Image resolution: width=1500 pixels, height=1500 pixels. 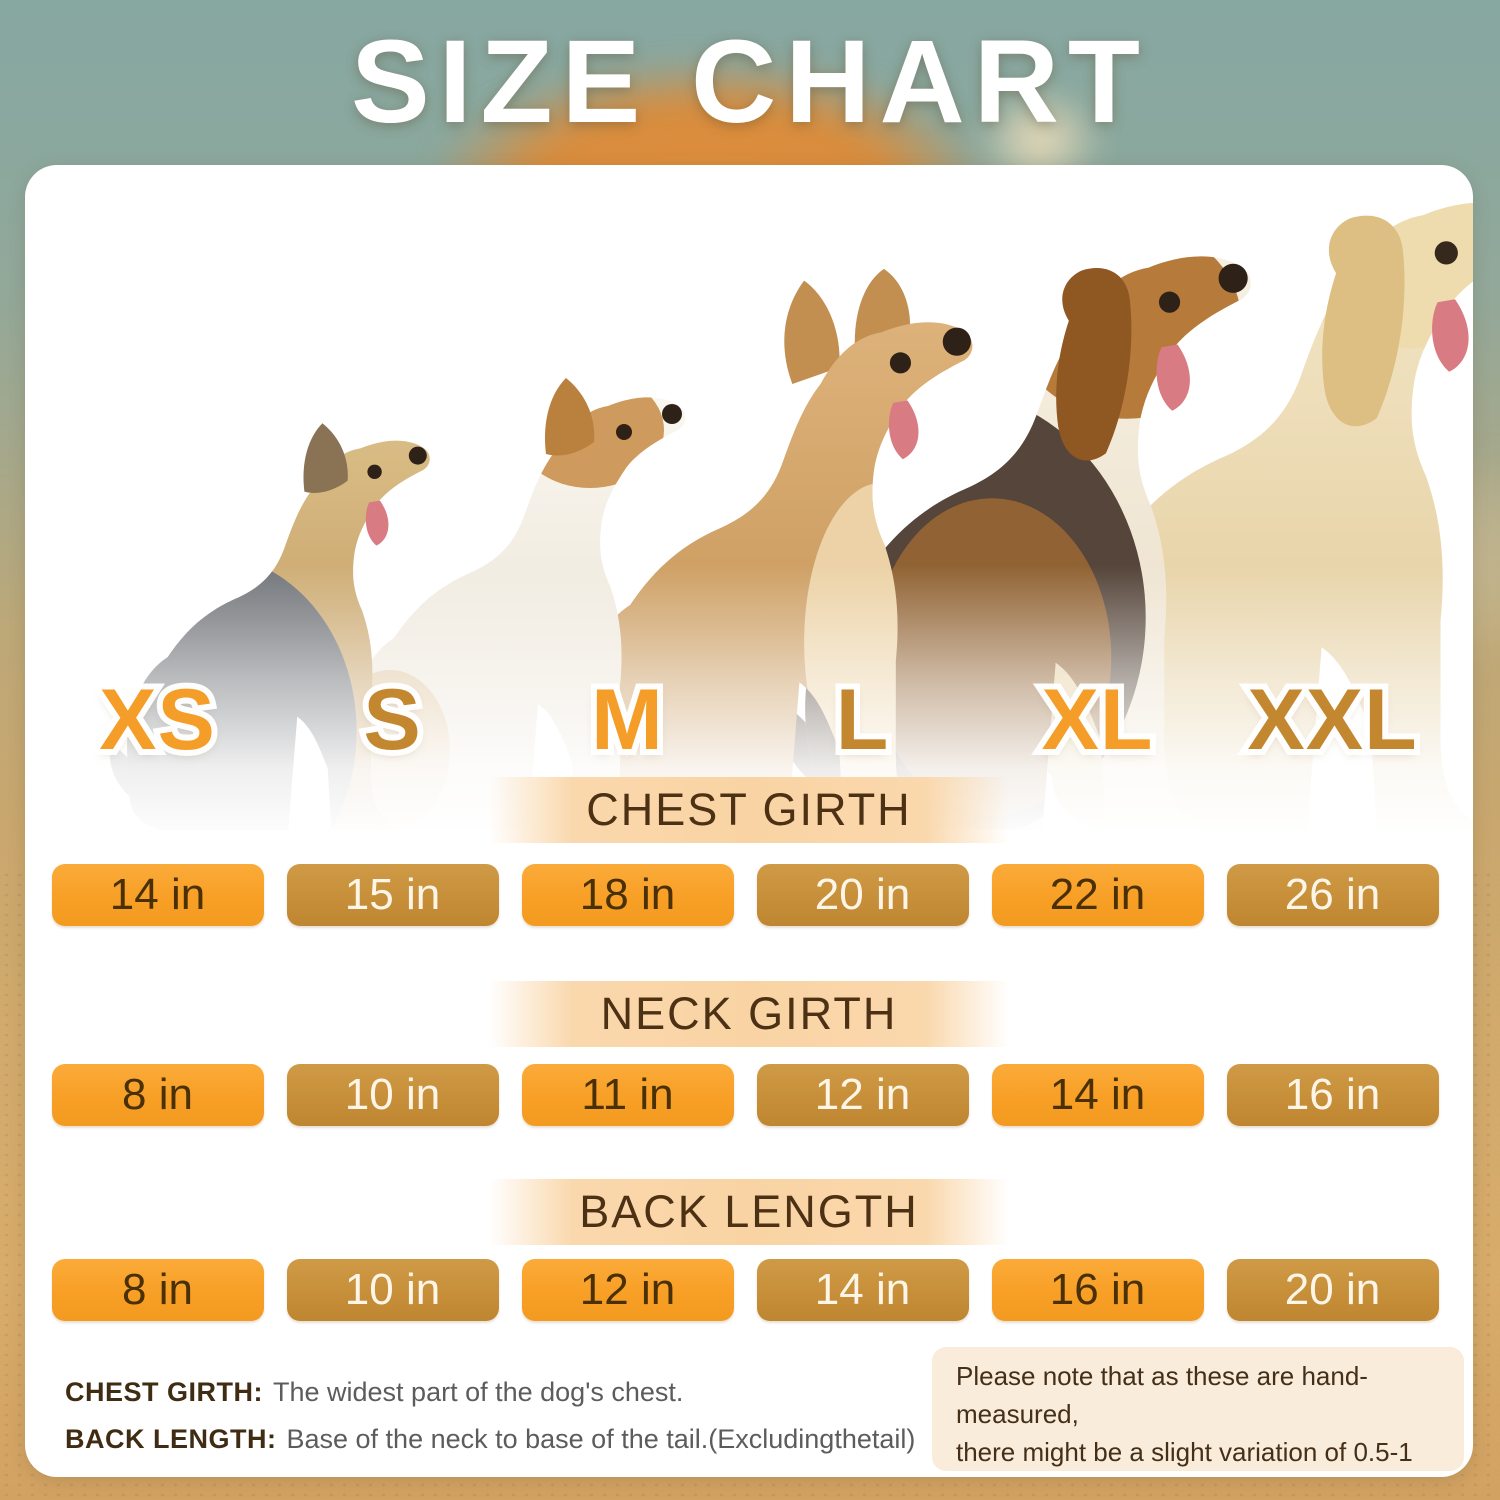 What do you see at coordinates (627, 1290) in the screenshot?
I see `back-length-m: 12 in` at bounding box center [627, 1290].